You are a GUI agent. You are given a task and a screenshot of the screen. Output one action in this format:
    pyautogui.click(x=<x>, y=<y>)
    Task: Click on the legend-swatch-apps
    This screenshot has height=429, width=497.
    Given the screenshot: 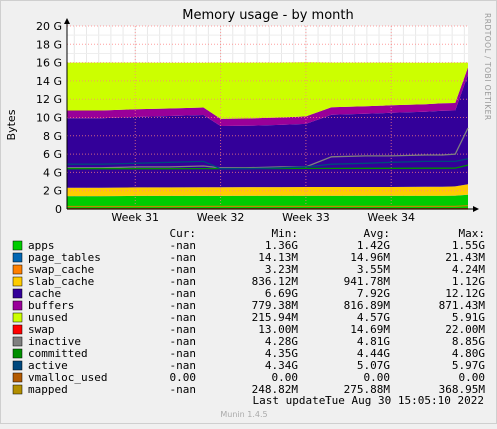 What is the action you would take?
    pyautogui.click(x=17, y=245)
    